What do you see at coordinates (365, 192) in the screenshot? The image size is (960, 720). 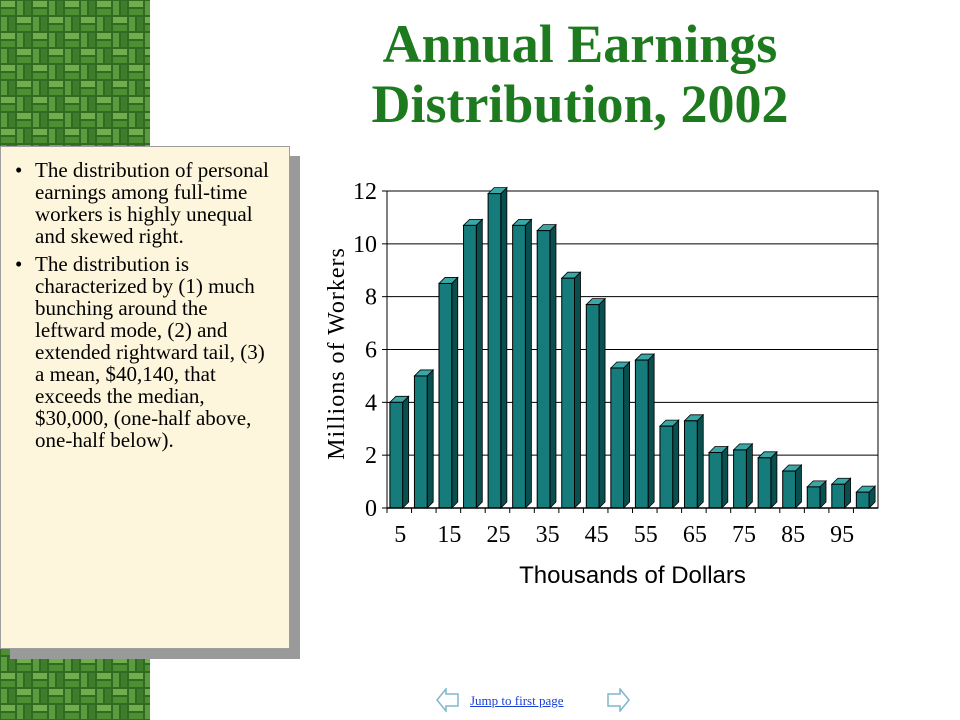 I see `y-tick-label: 12` at bounding box center [365, 192].